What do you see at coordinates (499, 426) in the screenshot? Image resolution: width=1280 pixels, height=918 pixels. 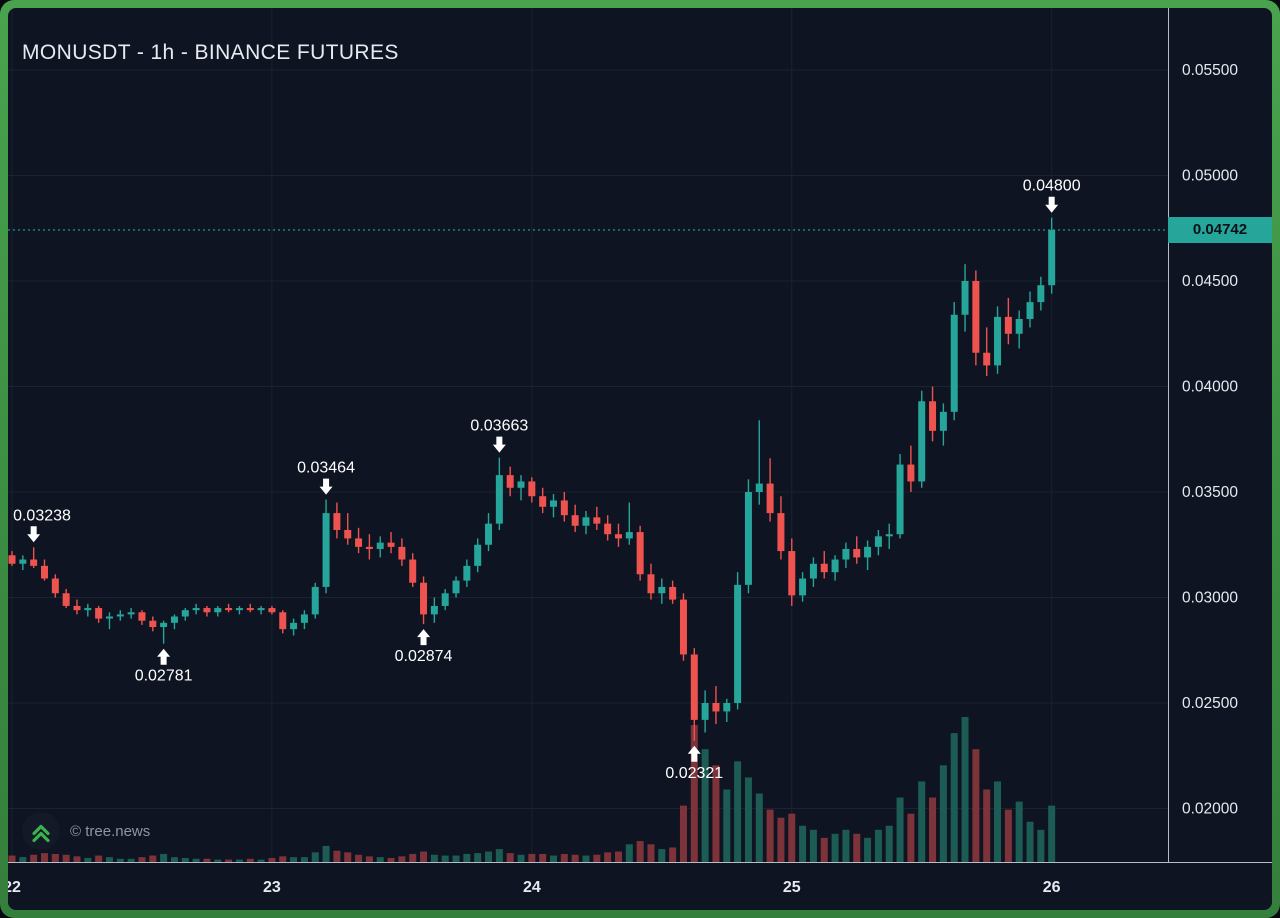 I see `annotation-price-label: 0.03663` at bounding box center [499, 426].